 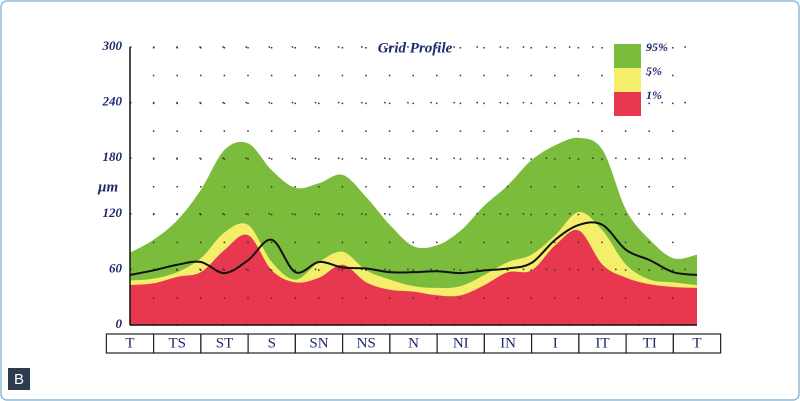 What do you see at coordinates (107, 187) in the screenshot?
I see `y-axis-label: µm` at bounding box center [107, 187].